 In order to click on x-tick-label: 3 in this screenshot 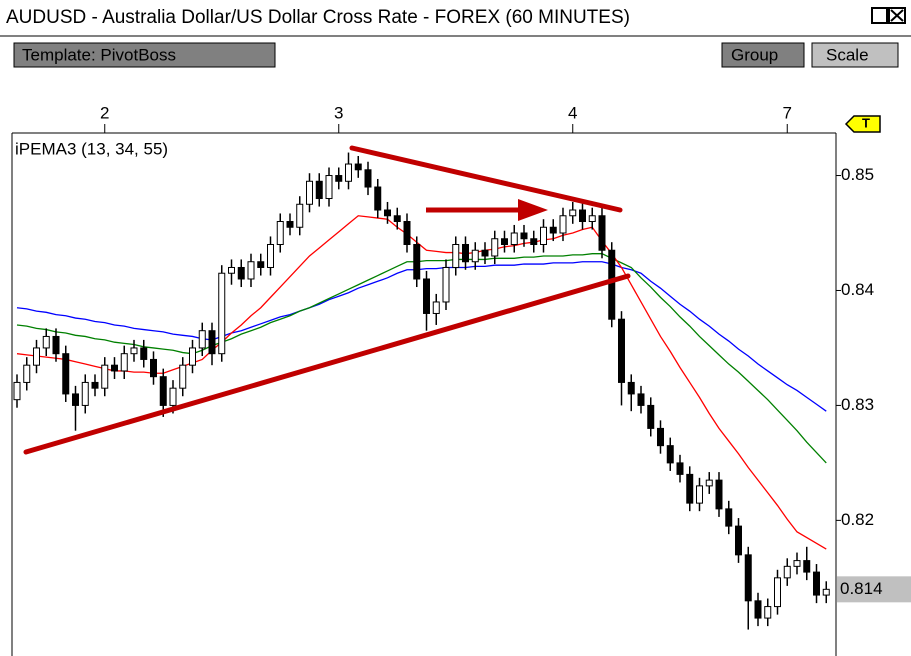, I will do `click(338, 112)`.